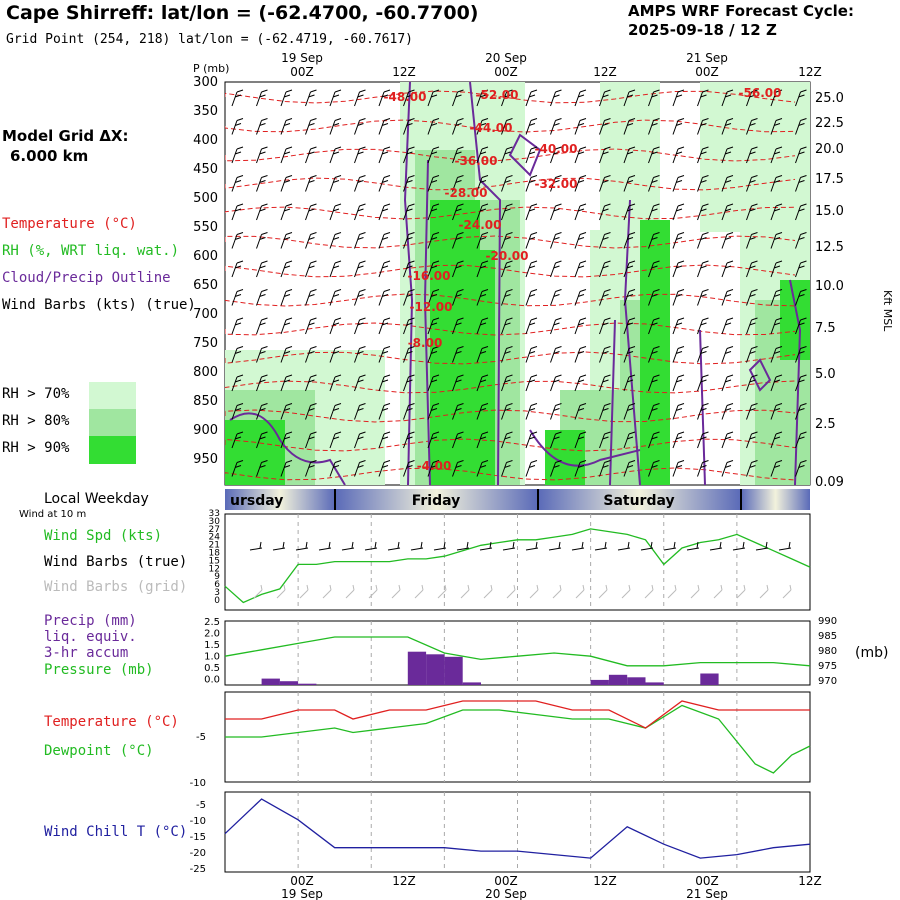 This screenshot has height=900, width=900. Describe the element at coordinates (111, 722) in the screenshot. I see `panel-temp-label: Temperature (°C)` at that location.